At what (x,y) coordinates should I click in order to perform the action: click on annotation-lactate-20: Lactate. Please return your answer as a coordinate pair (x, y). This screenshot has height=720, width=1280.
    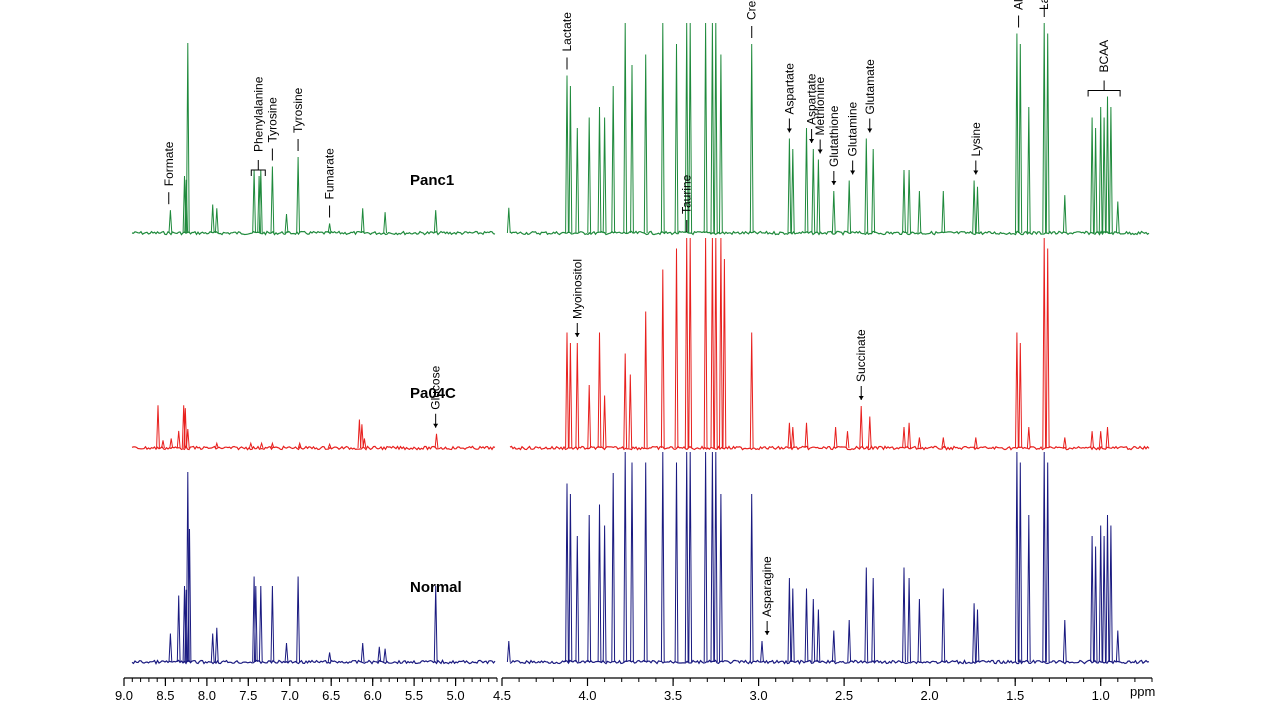
    Looking at the image, I should click on (1044, 8).